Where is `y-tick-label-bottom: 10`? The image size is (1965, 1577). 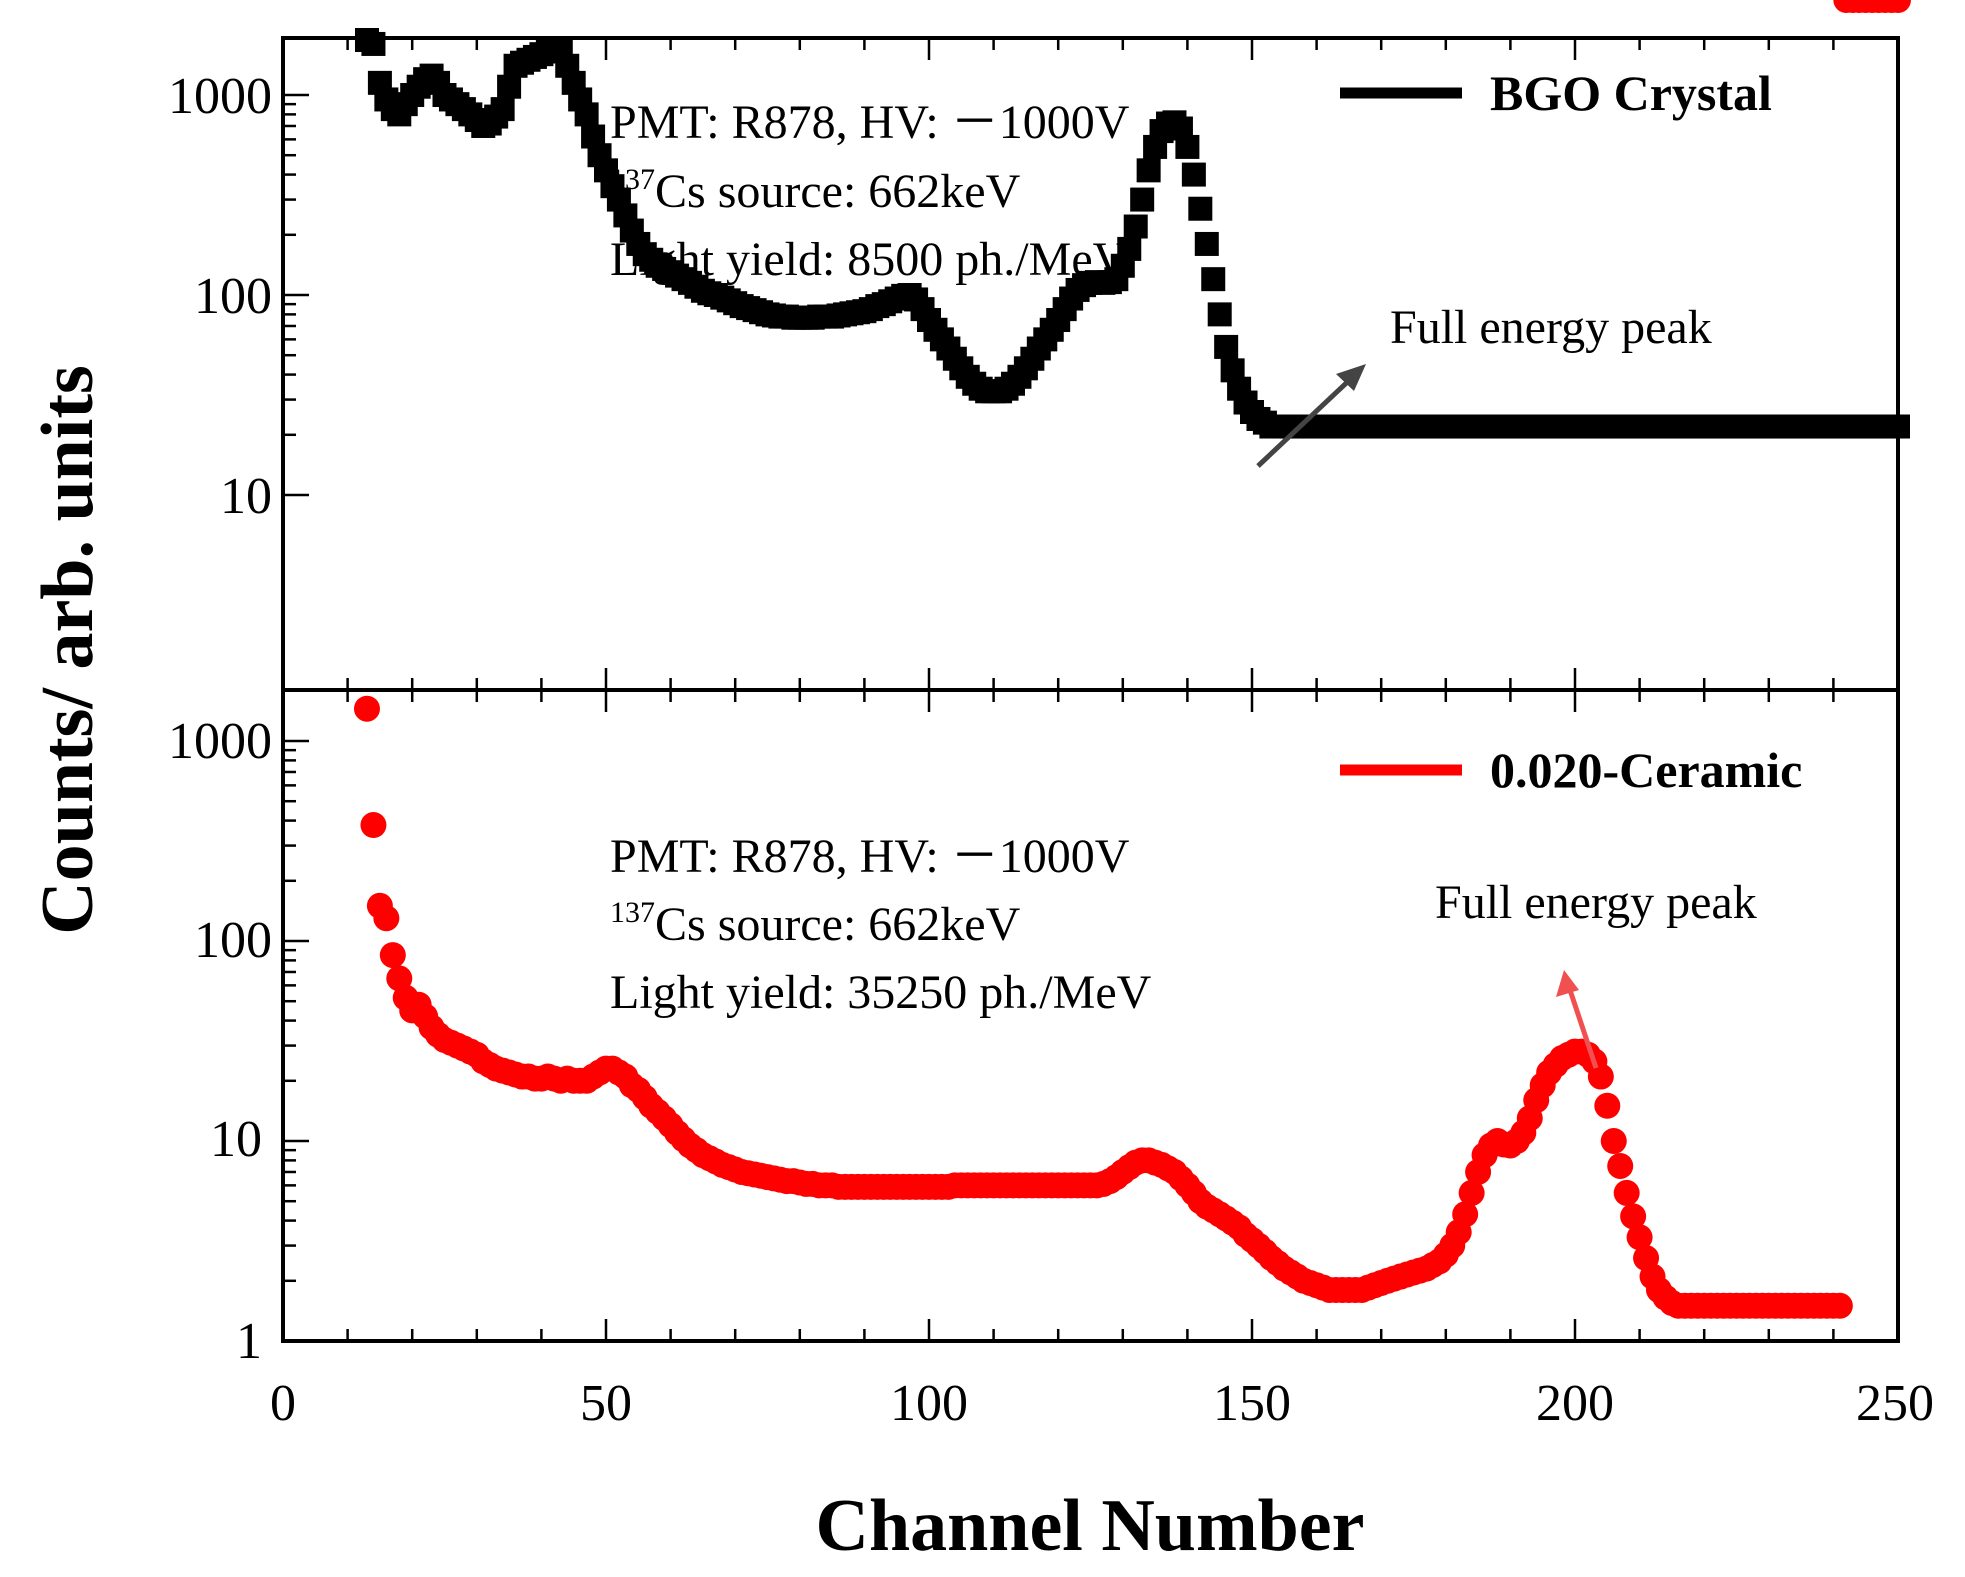 y-tick-label-bottom: 10 is located at coordinates (236, 1139).